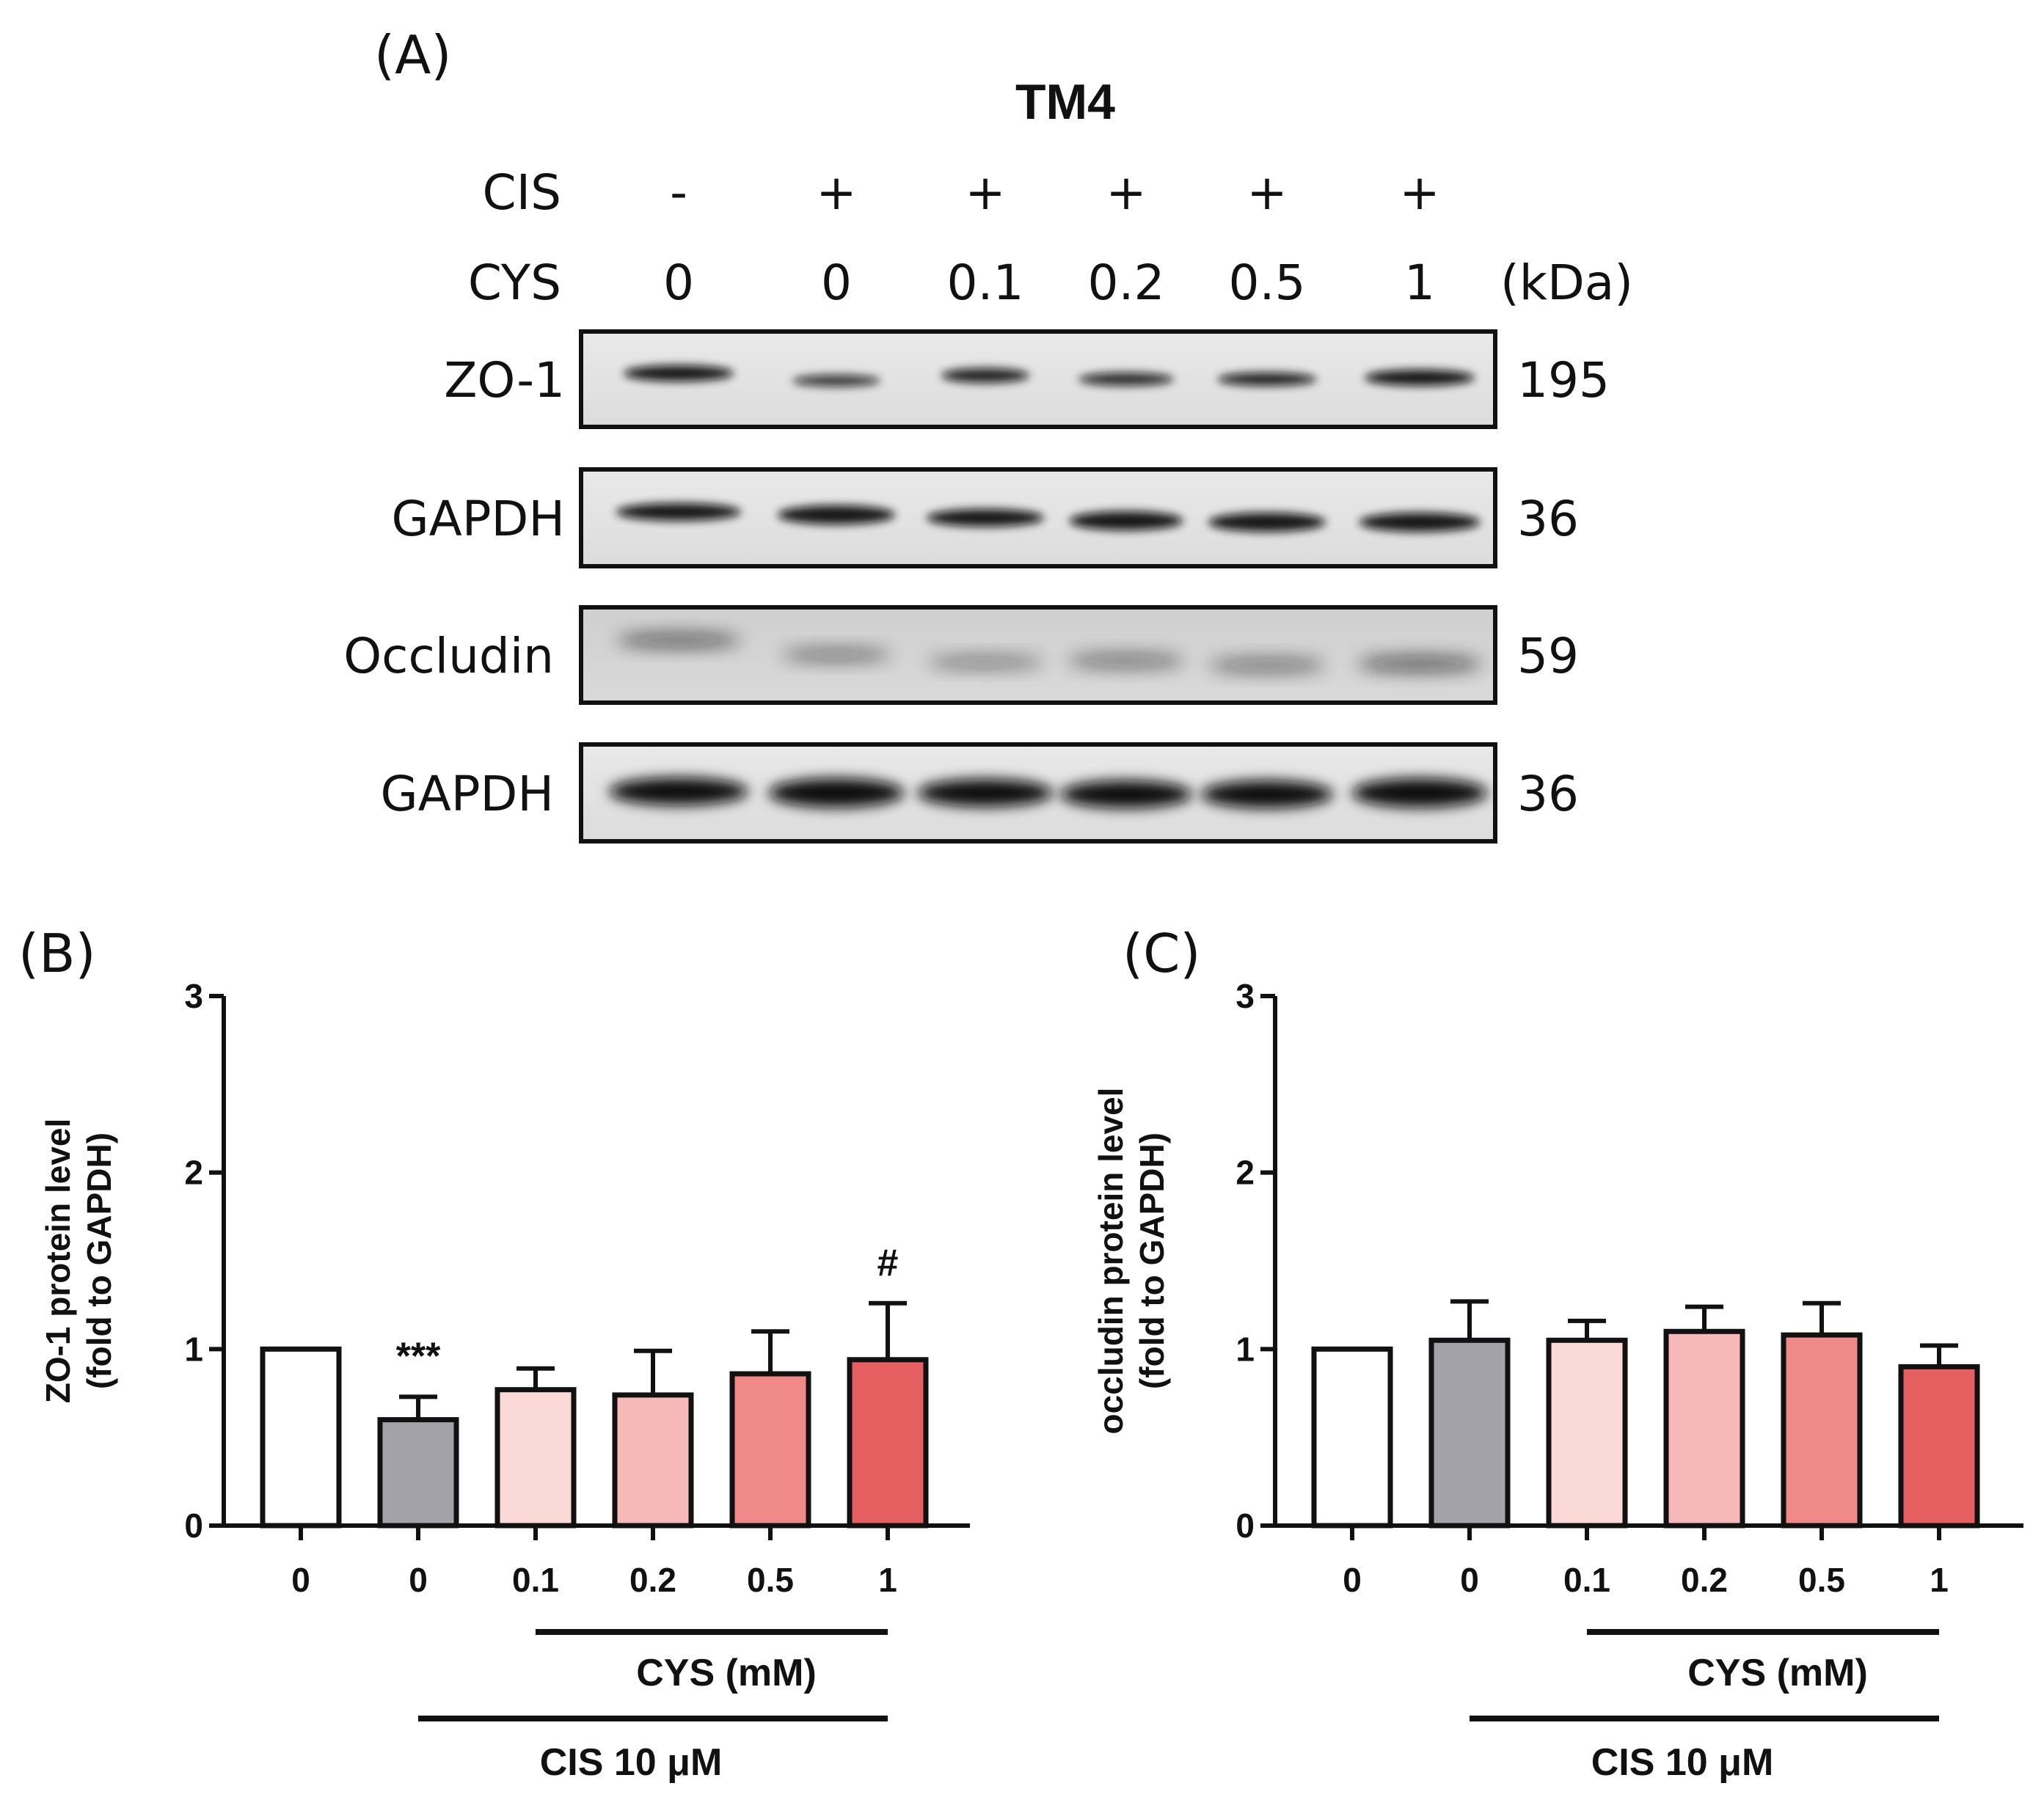 The width and height of the screenshot is (2044, 1808). Describe the element at coordinates (504, 380) in the screenshot. I see `blot-protein-label: ZO-1` at that location.